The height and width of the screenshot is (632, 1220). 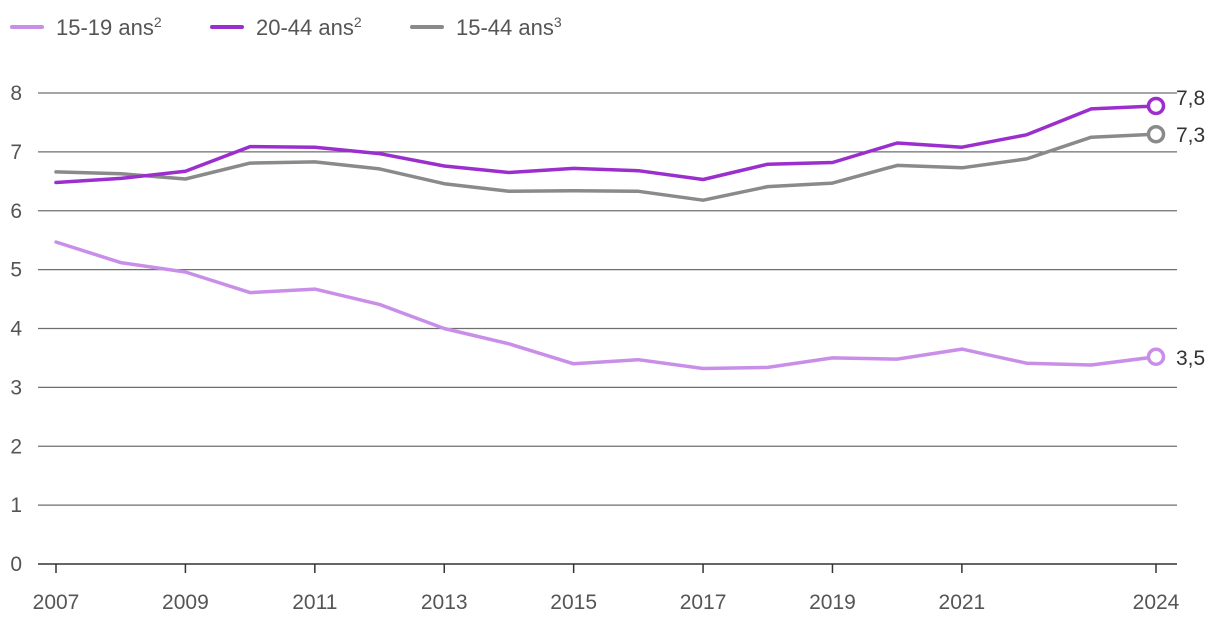 I want to click on y-tick-label: 2, so click(x=16, y=446).